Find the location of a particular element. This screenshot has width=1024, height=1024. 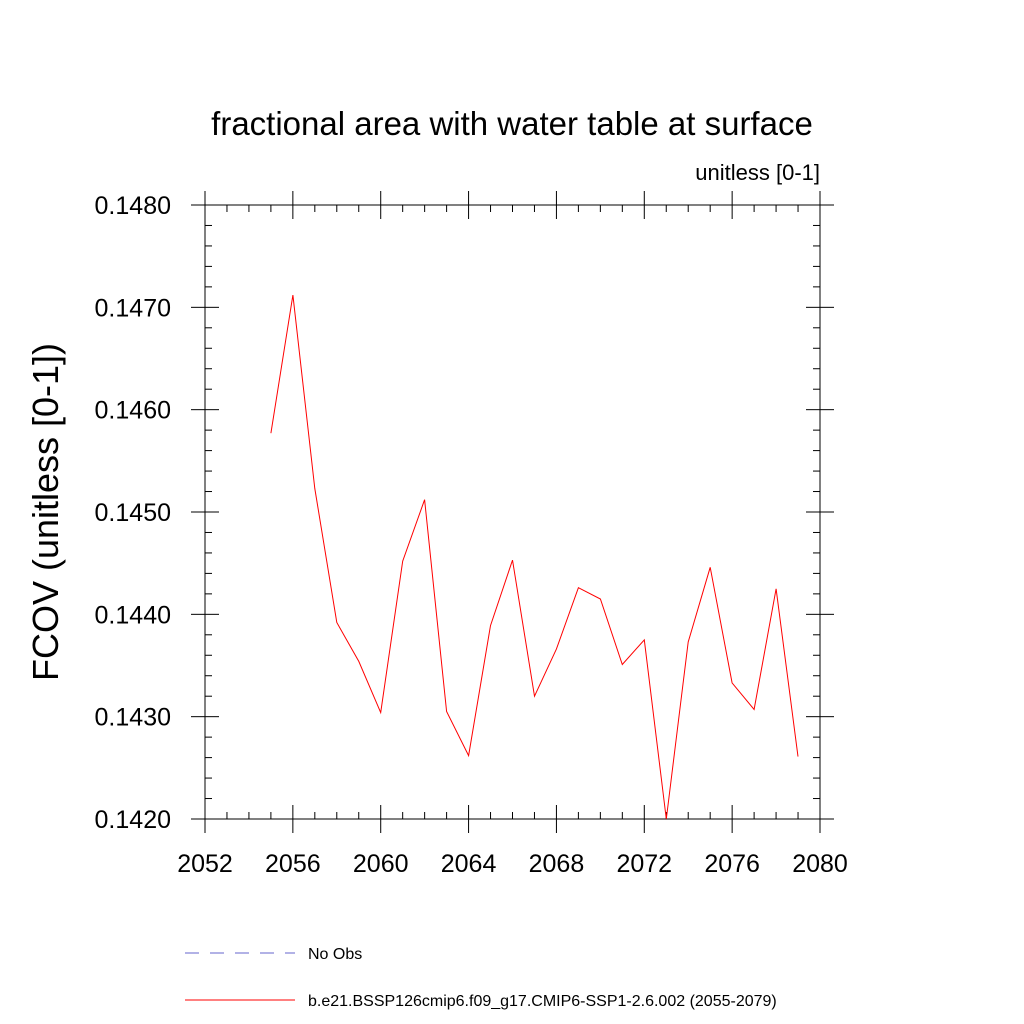

y-tick-label: 0.1460 is located at coordinates (133, 411).